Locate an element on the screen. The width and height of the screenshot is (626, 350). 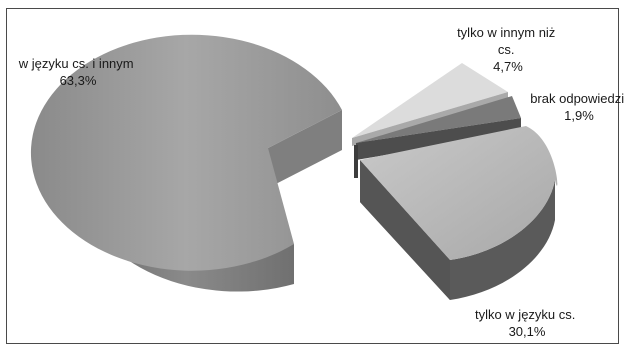
label-tylko-w-innym-niz-cs-name-cont: cs. is located at coordinates (506, 49).